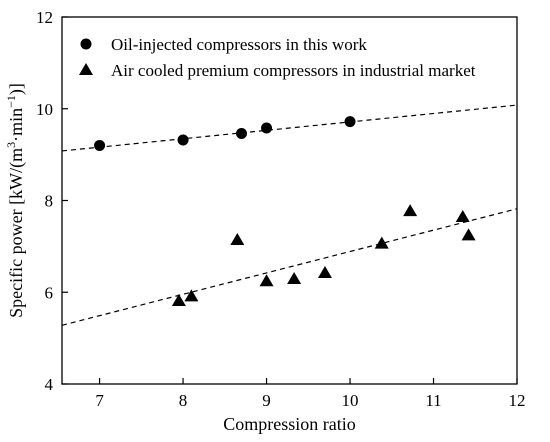  I want to click on legend-label-series-1: Oil-injected compressors in this work, so click(239, 44).